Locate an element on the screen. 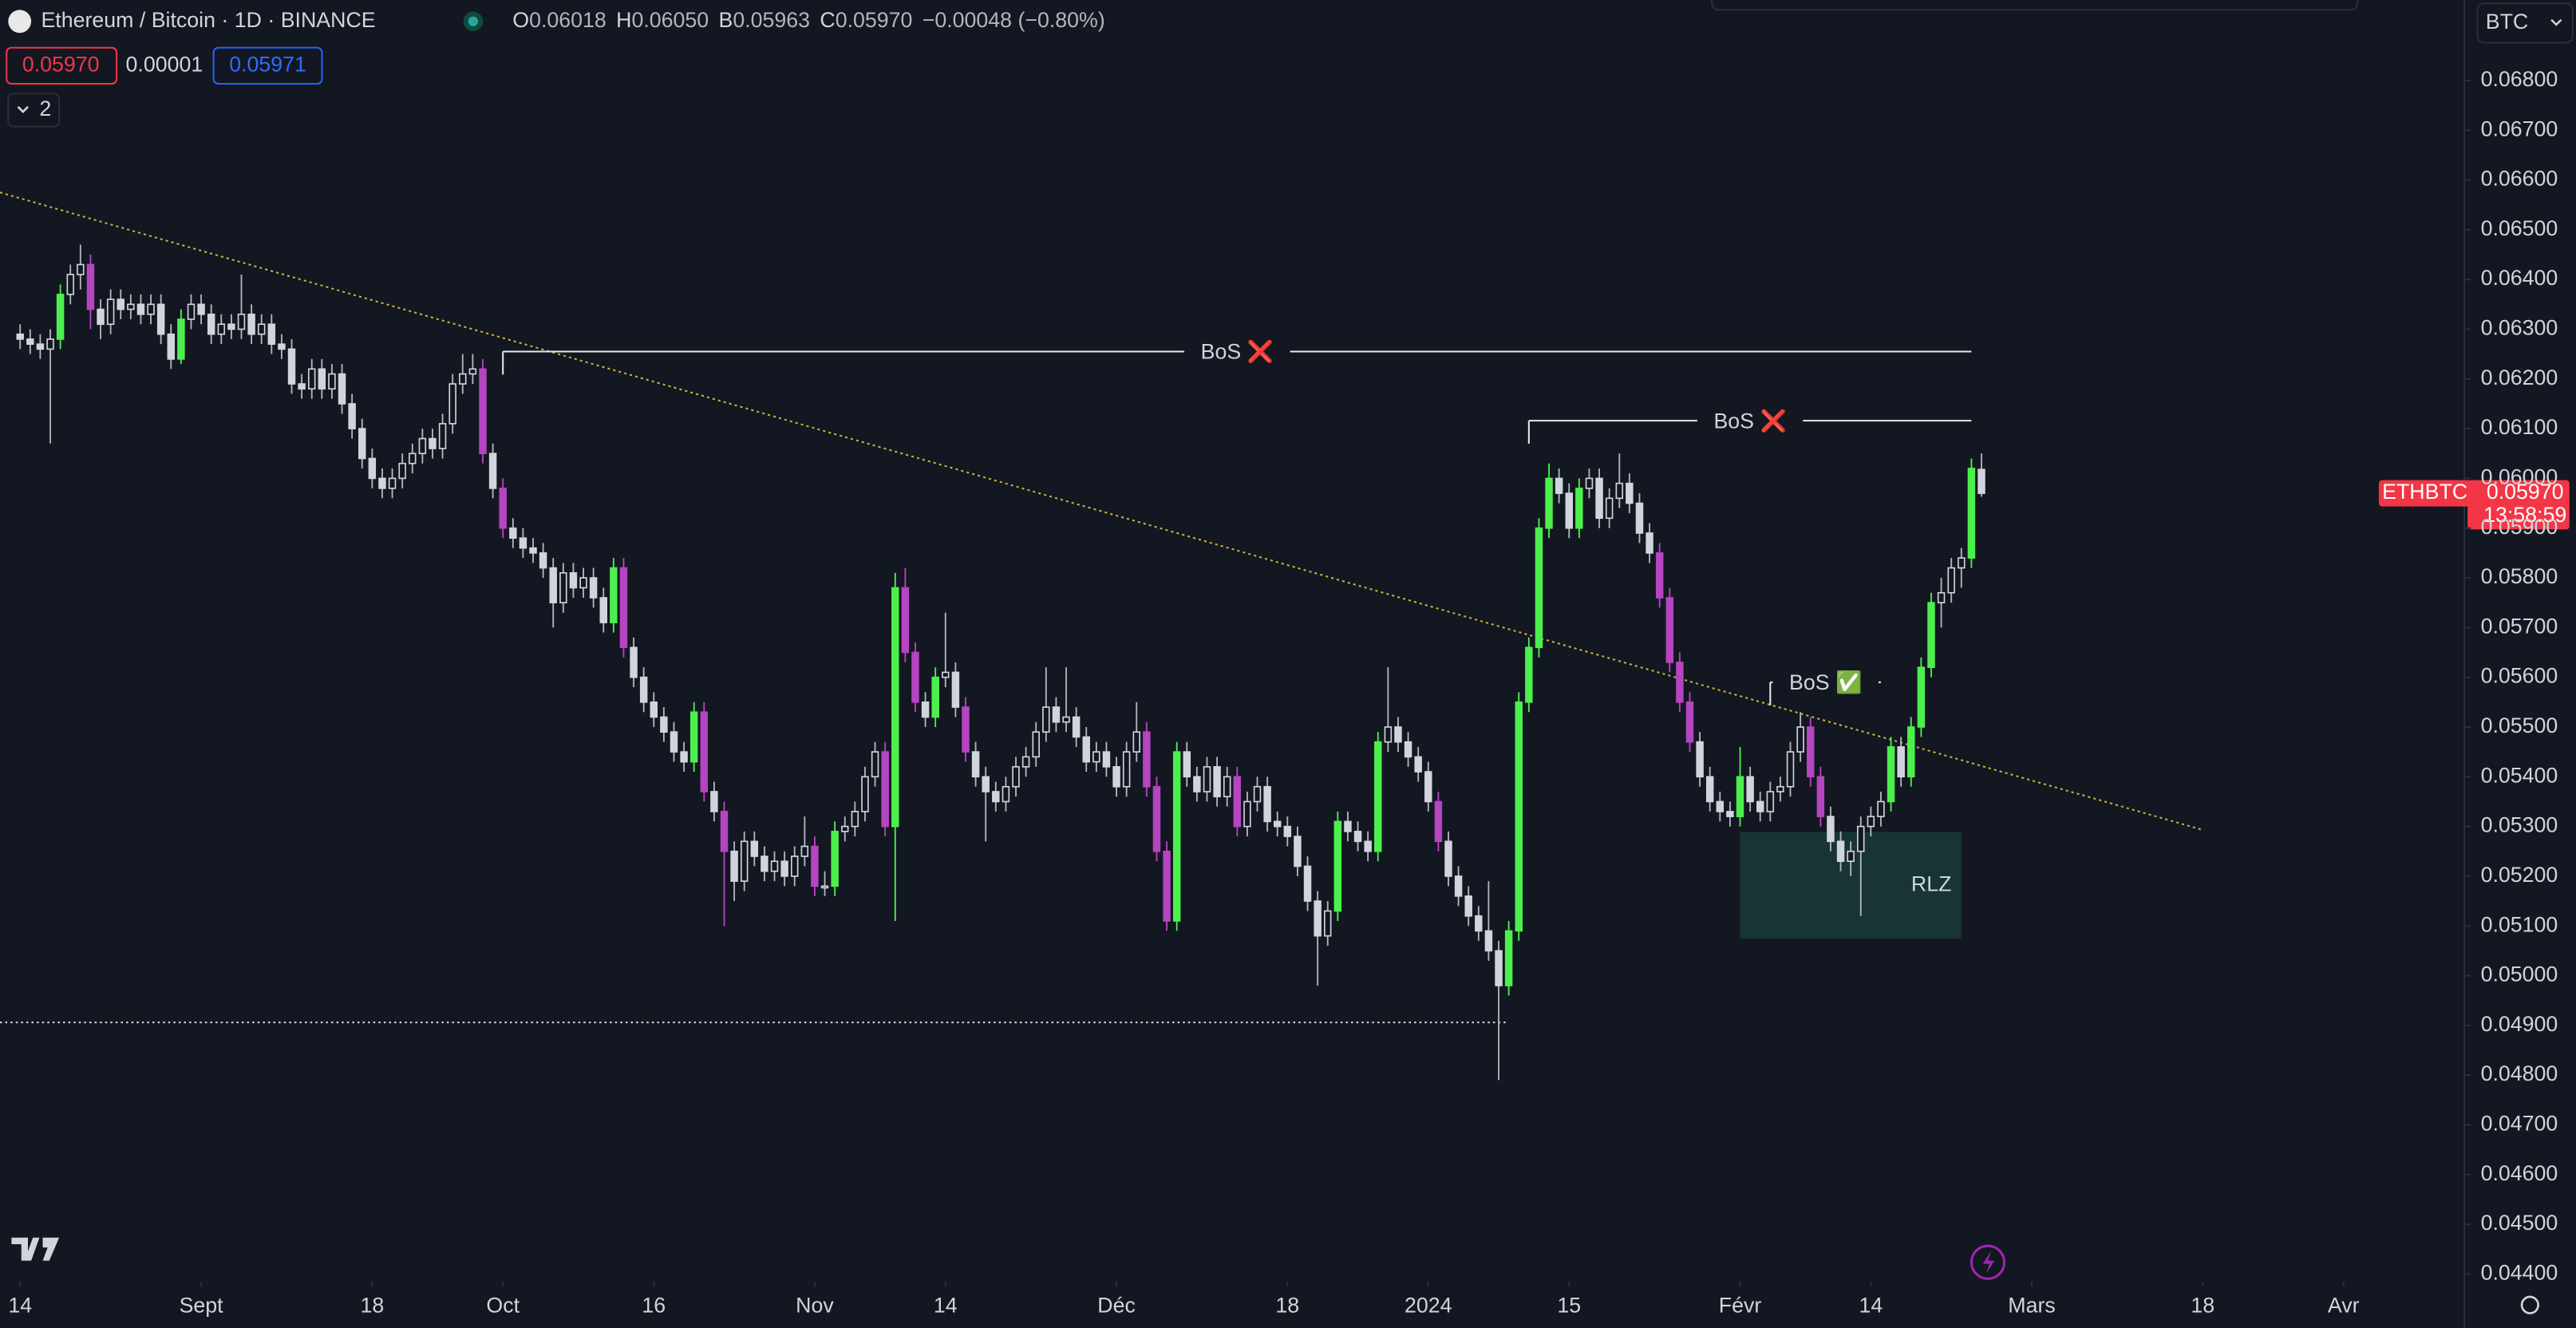  x-tick-label: Mars is located at coordinates (2031, 1305).